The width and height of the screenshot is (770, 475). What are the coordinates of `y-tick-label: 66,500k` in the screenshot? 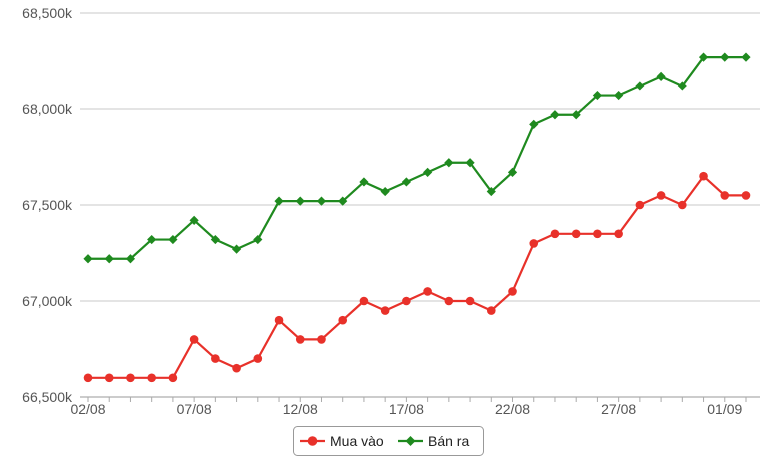 It's located at (47, 397).